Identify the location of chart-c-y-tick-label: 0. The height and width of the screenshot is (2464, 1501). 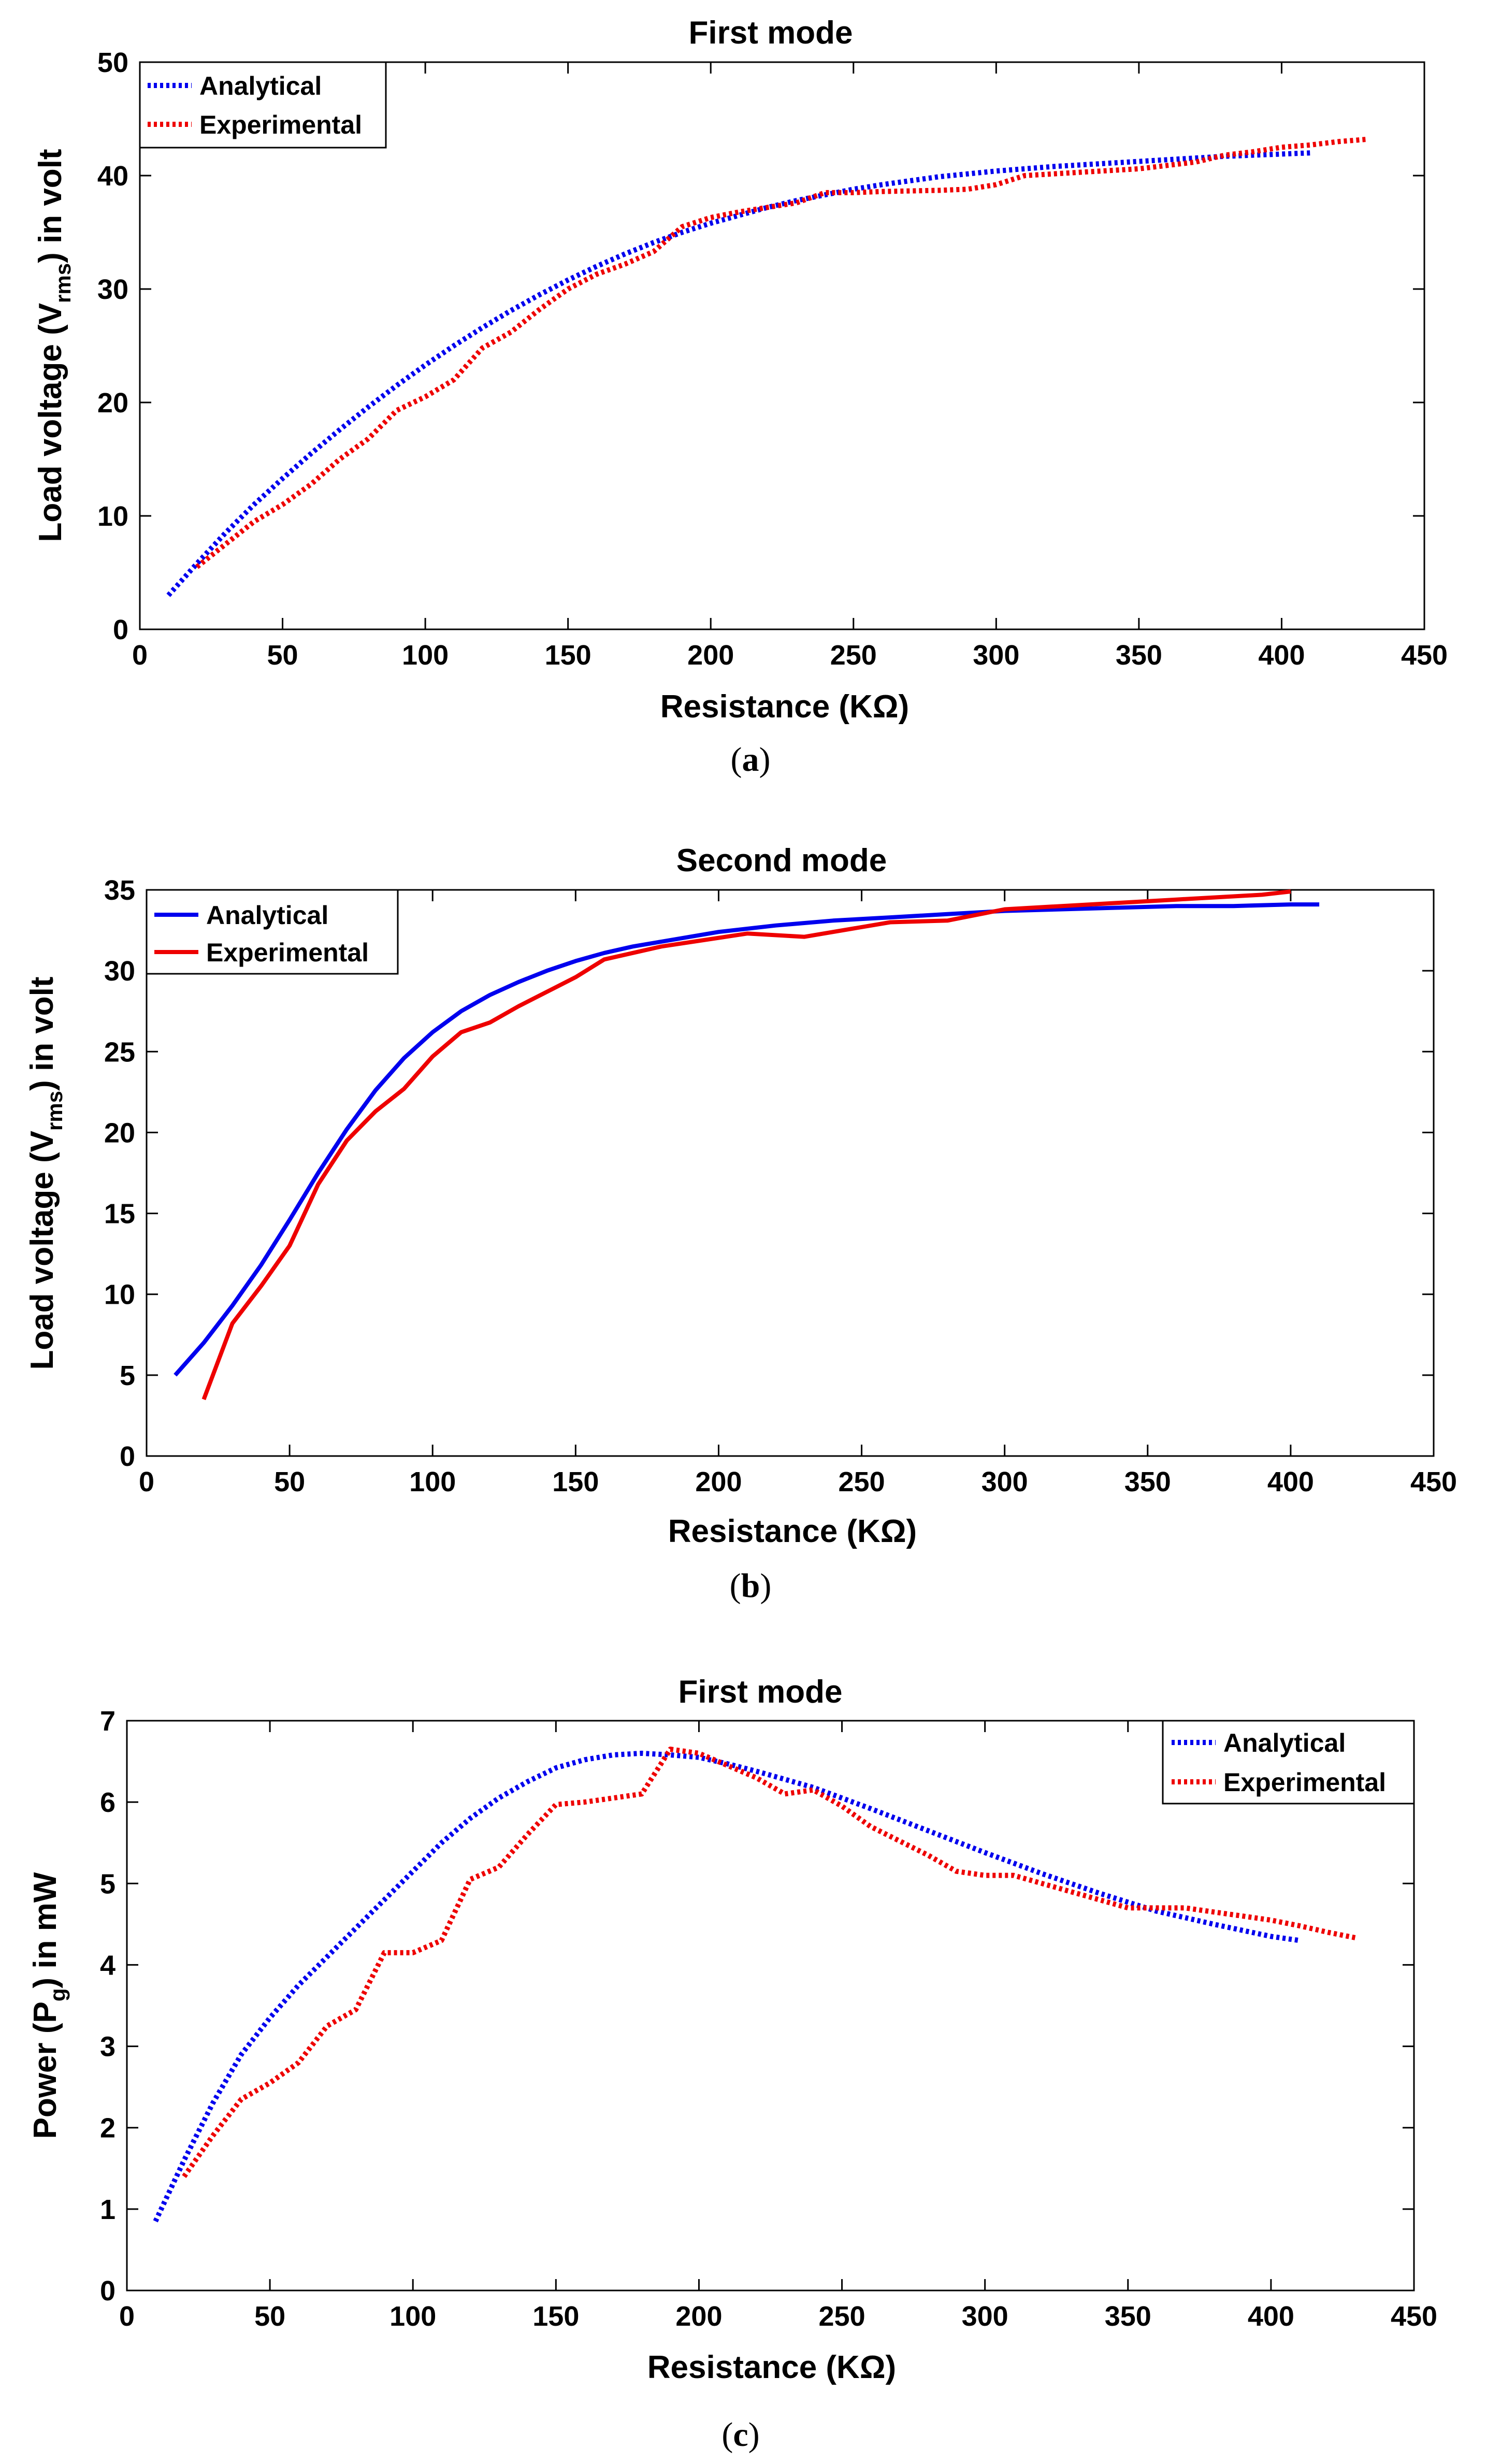
(108, 2291).